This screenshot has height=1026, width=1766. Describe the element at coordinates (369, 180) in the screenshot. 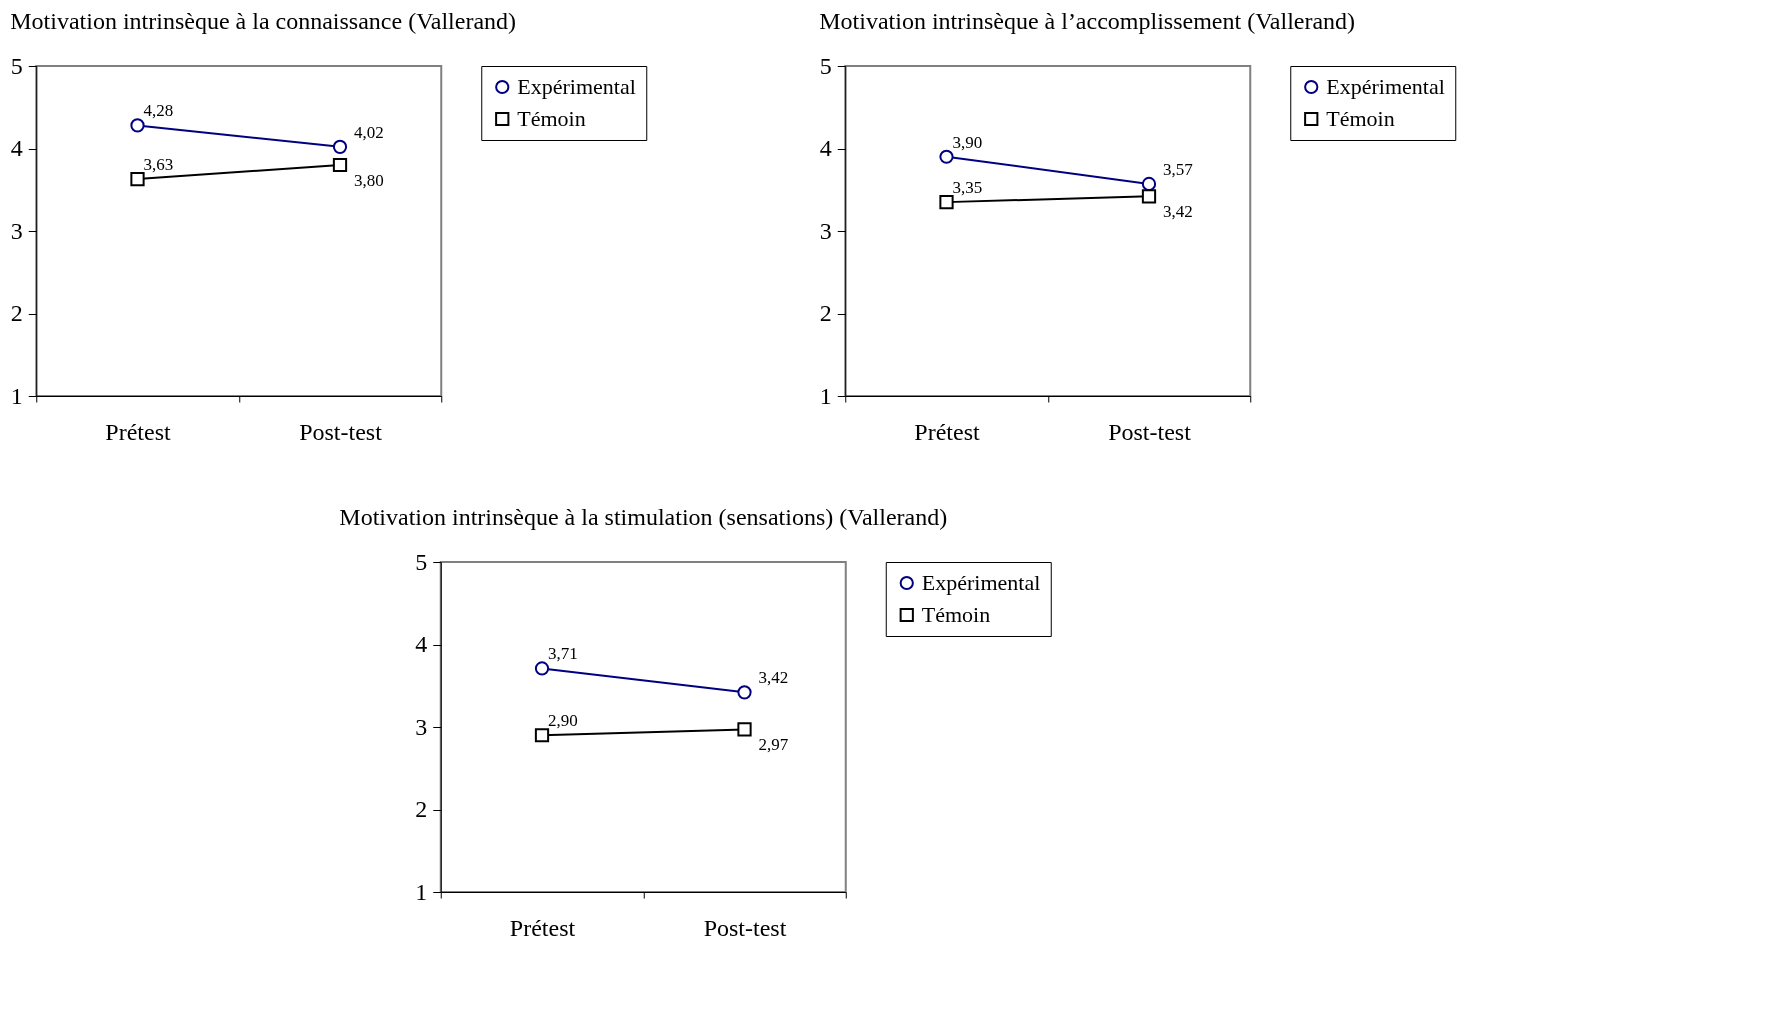

I see `data-label: 3,80` at that location.